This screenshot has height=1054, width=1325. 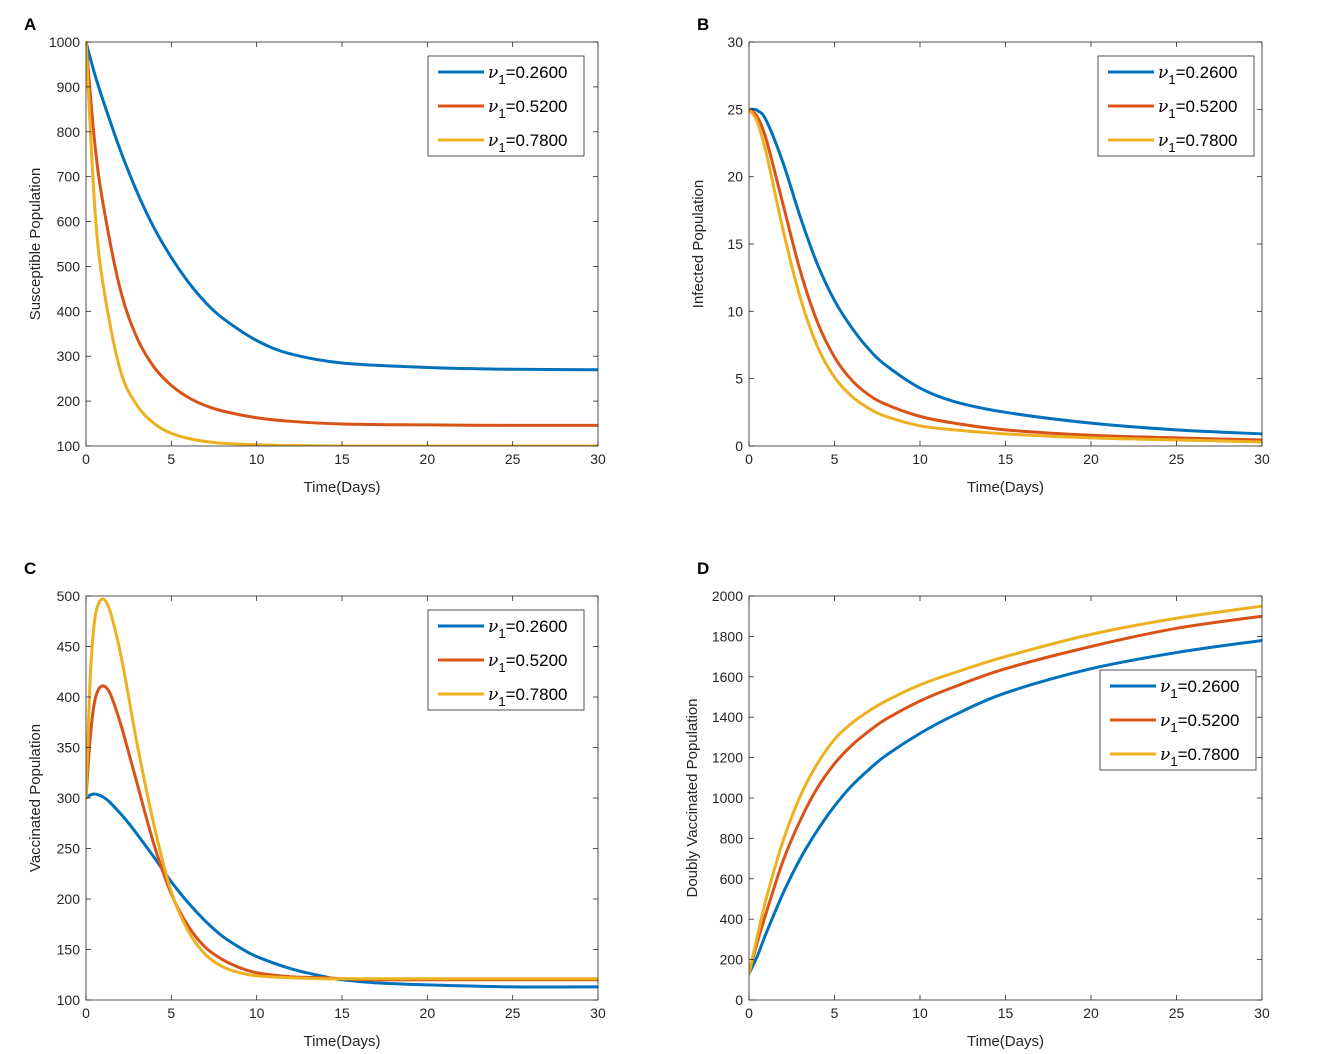 What do you see at coordinates (69, 748) in the screenshot?
I see `y-tick-label: 350` at bounding box center [69, 748].